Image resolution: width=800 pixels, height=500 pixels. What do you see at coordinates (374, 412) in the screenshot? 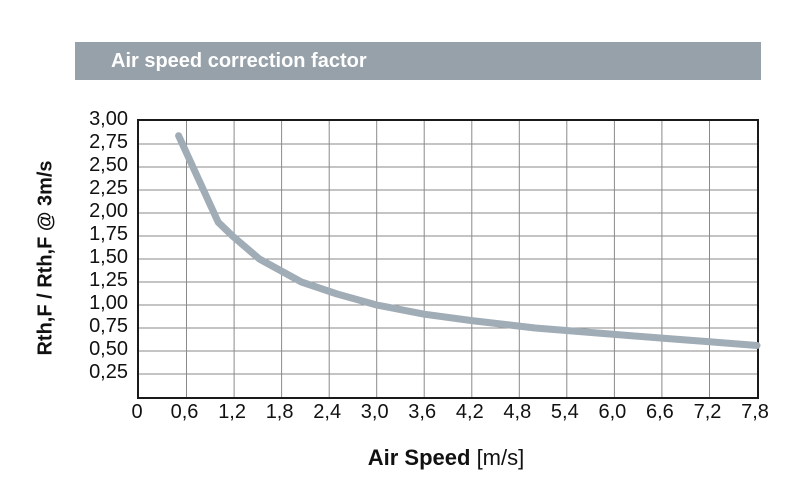
I see `x-tick-label: 3,0` at bounding box center [374, 412].